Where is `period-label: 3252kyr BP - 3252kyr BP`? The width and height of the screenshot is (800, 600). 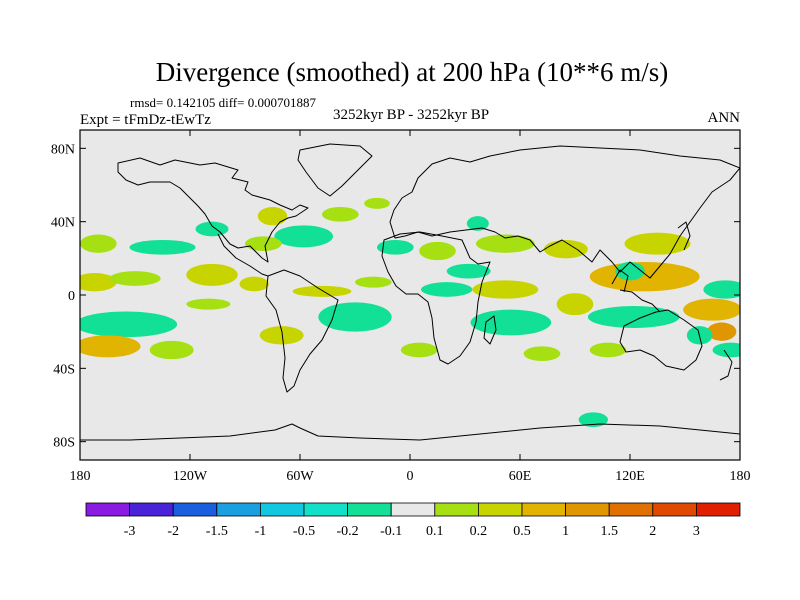 period-label: 3252kyr BP - 3252kyr BP is located at coordinates (411, 115).